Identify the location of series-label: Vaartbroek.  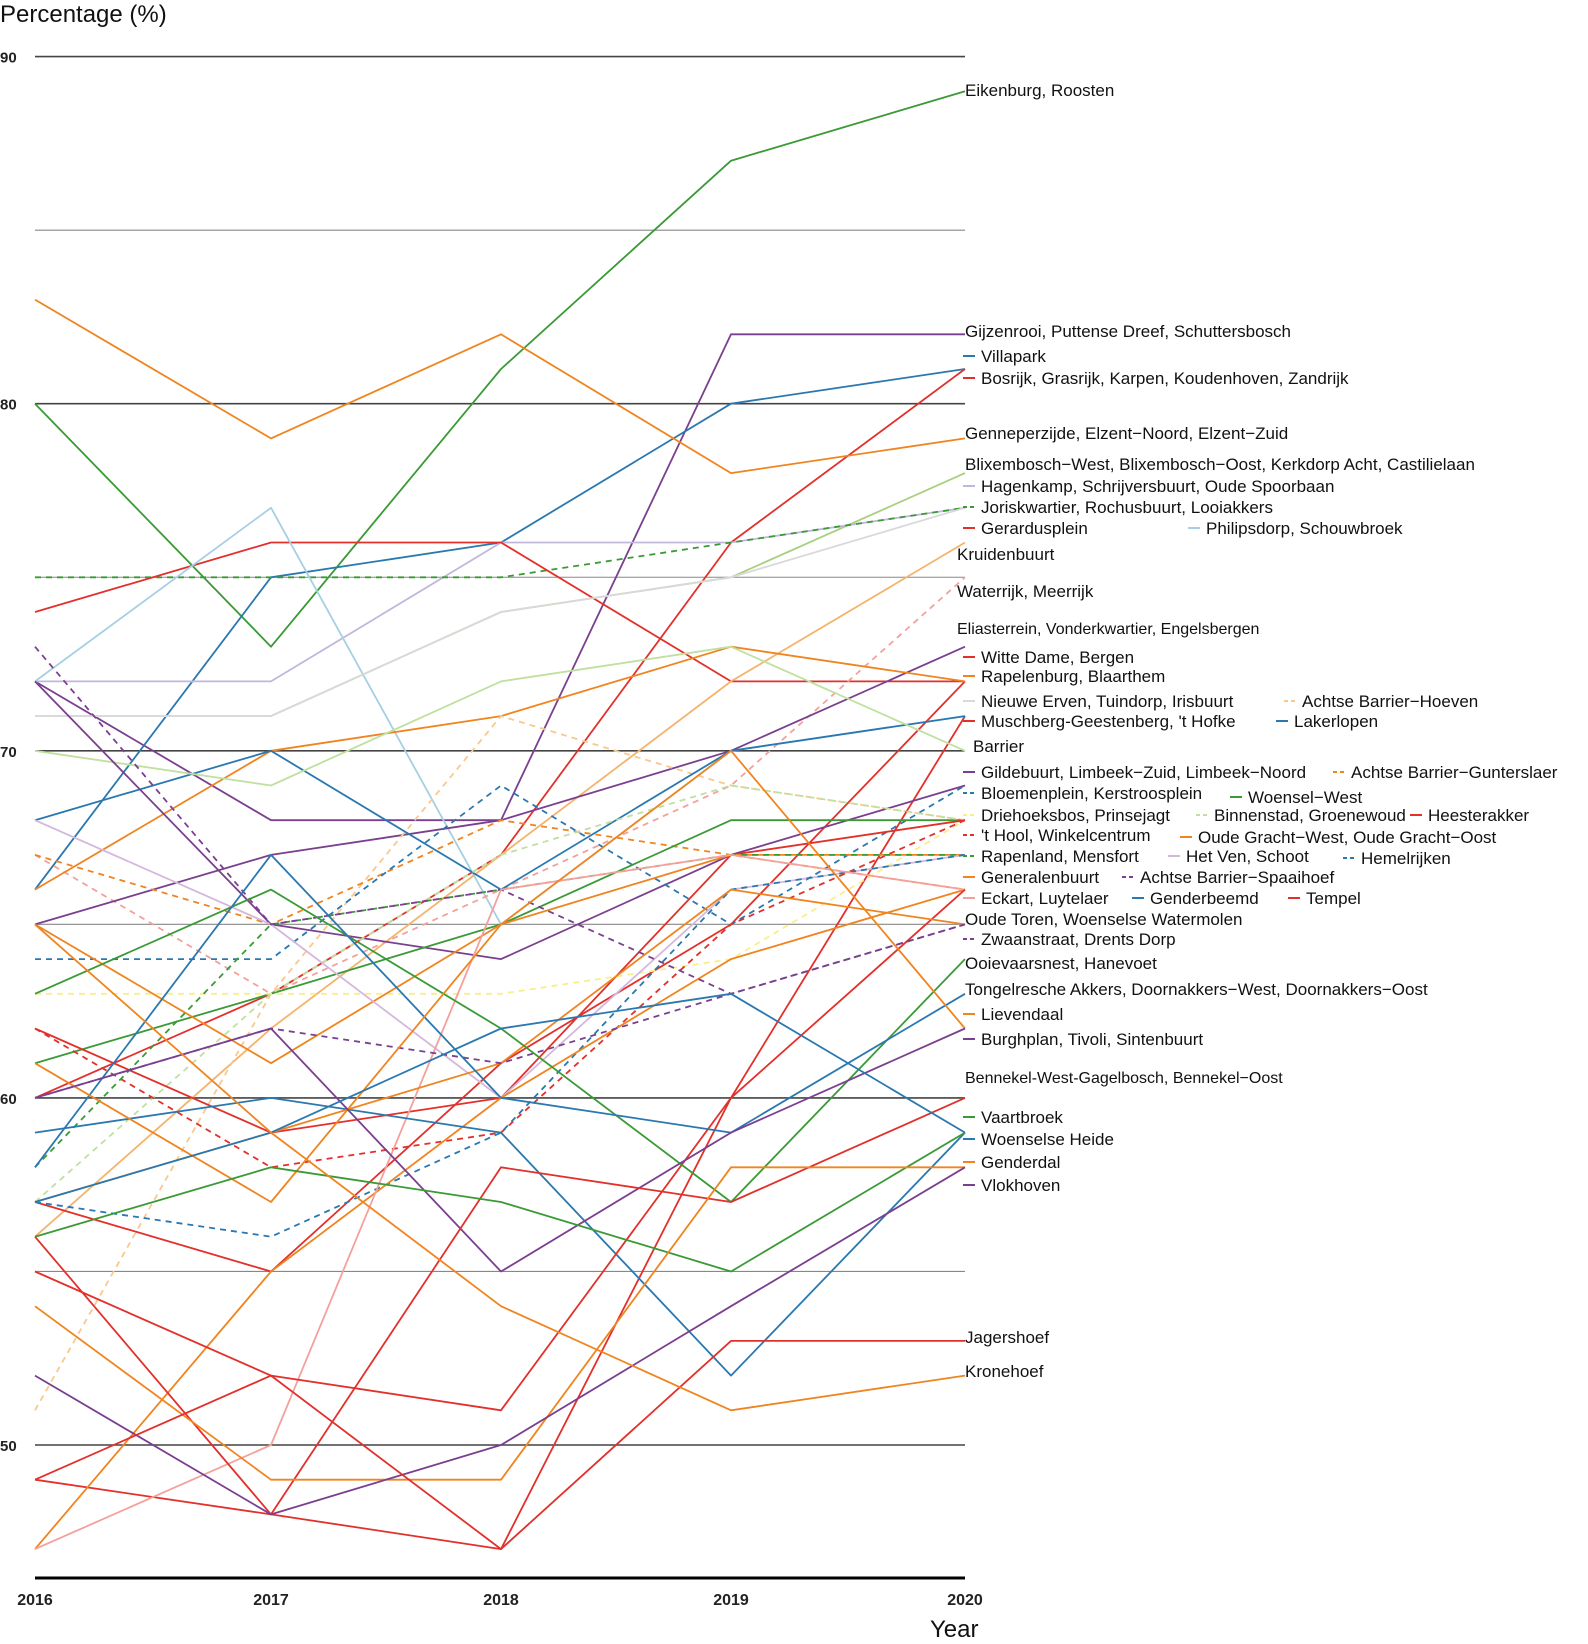
(1022, 1117).